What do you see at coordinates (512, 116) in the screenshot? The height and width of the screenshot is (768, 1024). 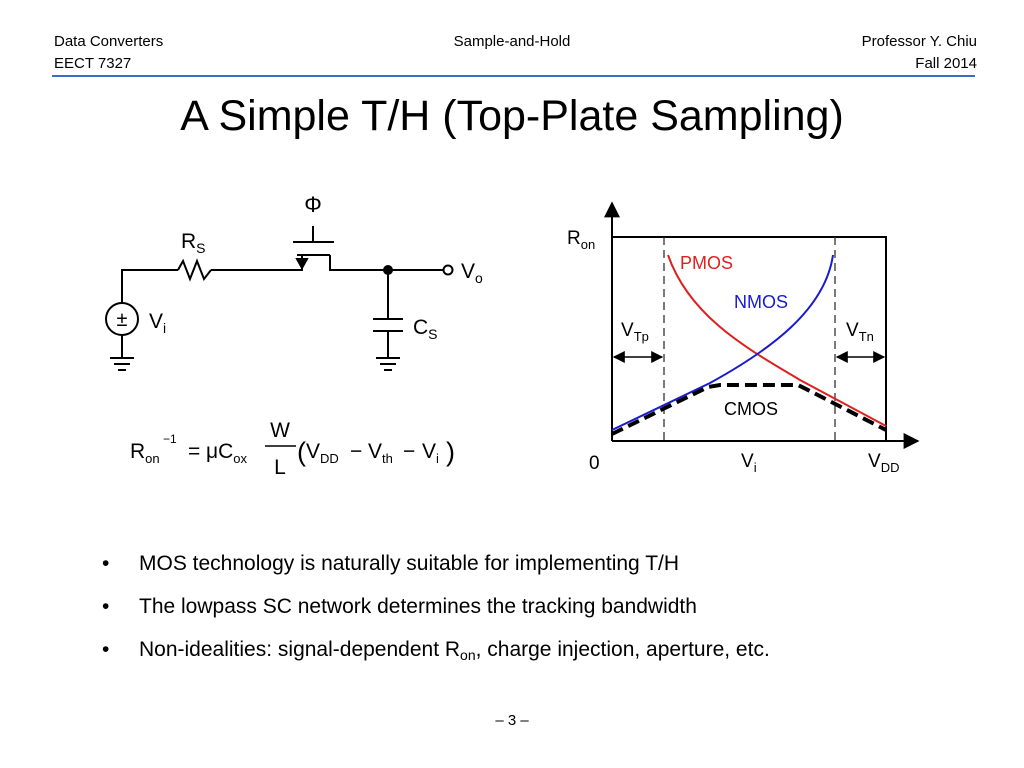 I see `slide-title: A Simple T/H (Top-Plate Sampling)` at bounding box center [512, 116].